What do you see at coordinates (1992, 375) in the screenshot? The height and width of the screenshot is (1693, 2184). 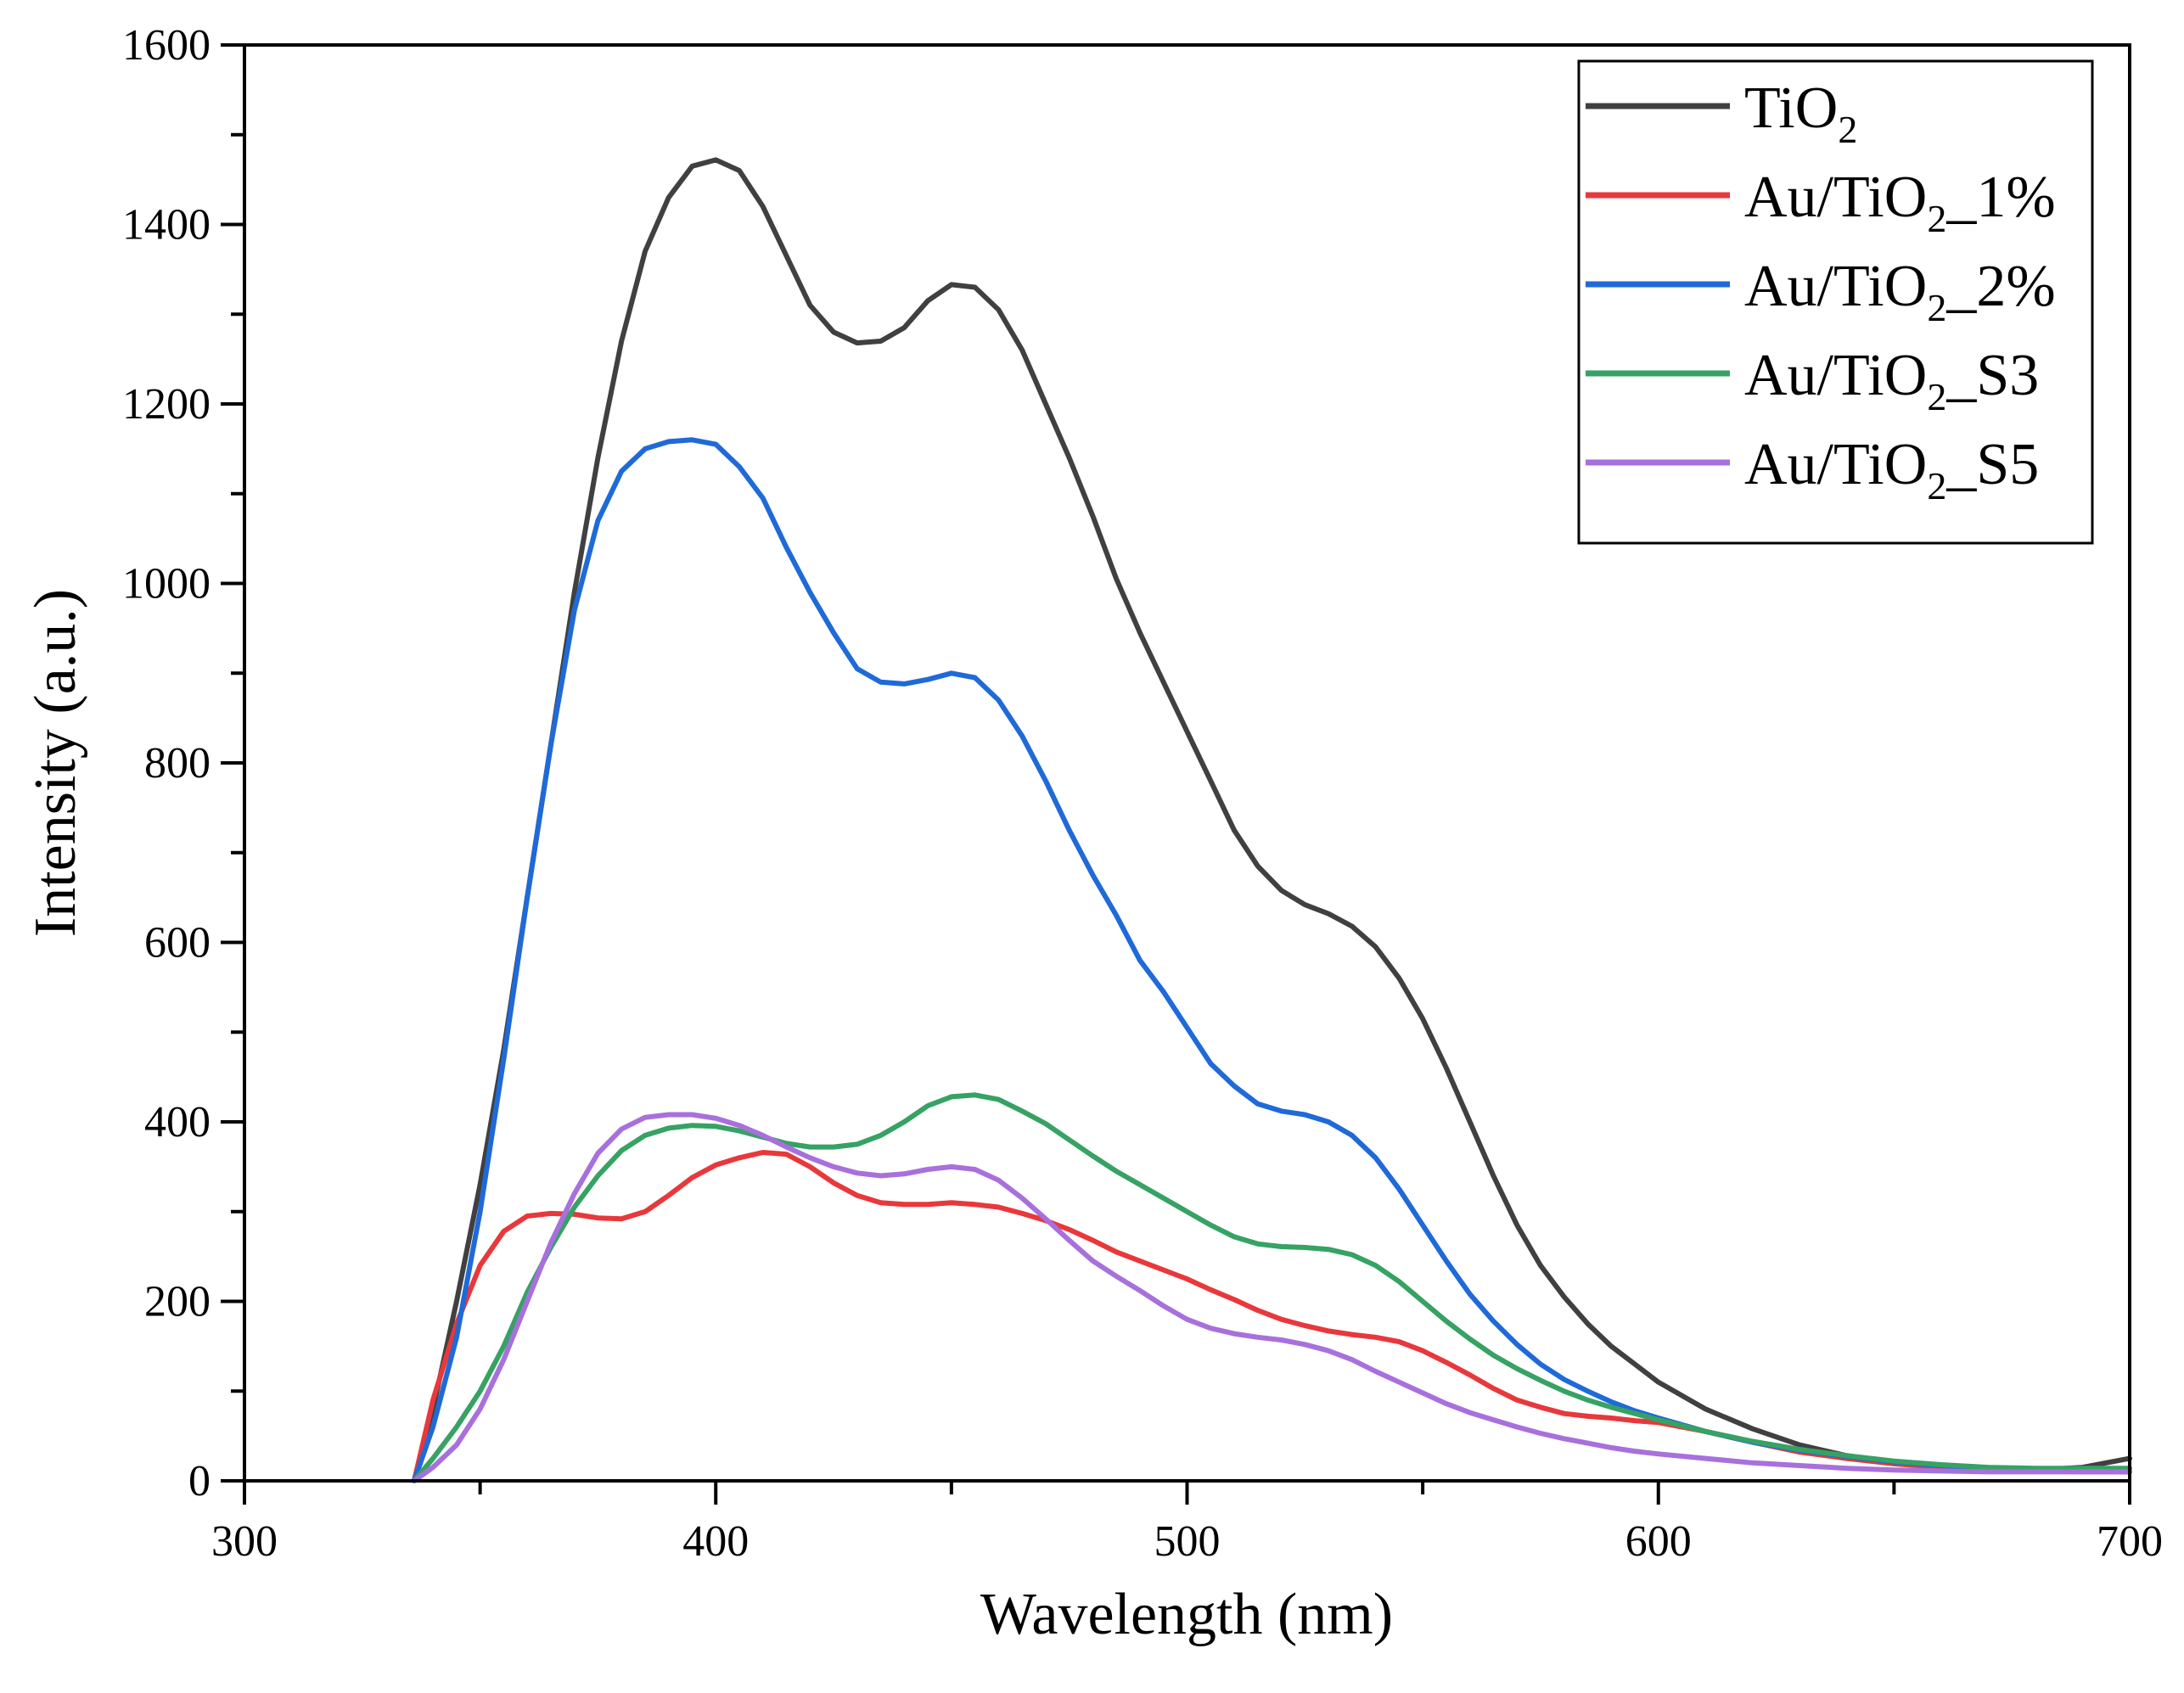 I see `legend-label-suffix: _S3` at bounding box center [1992, 375].